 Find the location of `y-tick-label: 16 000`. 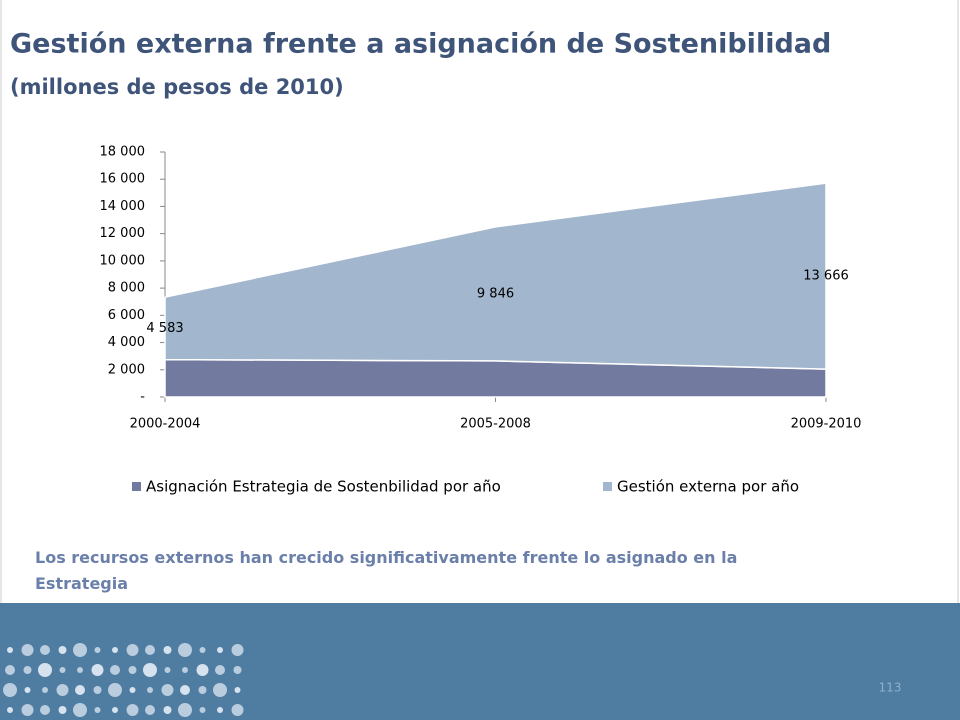

y-tick-label: 16 000 is located at coordinates (123, 179).